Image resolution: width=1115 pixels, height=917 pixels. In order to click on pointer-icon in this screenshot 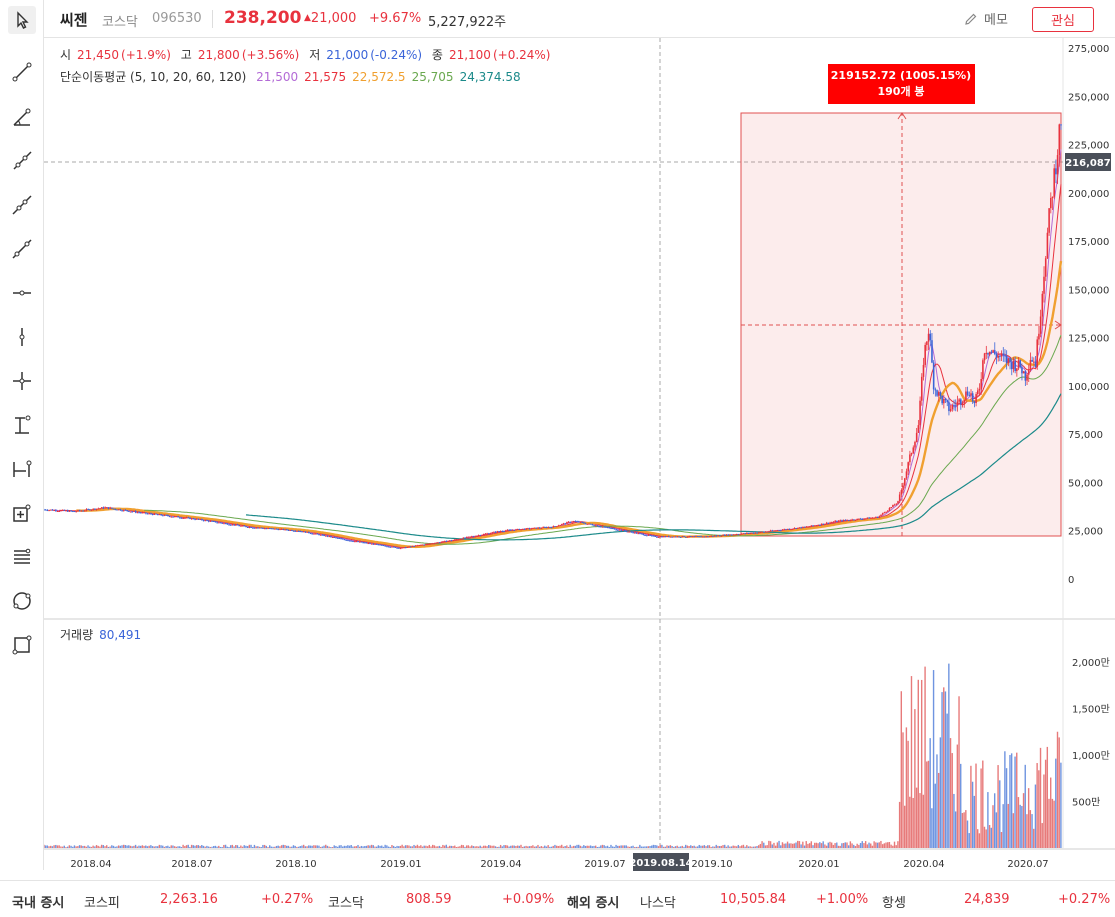, I will do `click(22, 20)`.